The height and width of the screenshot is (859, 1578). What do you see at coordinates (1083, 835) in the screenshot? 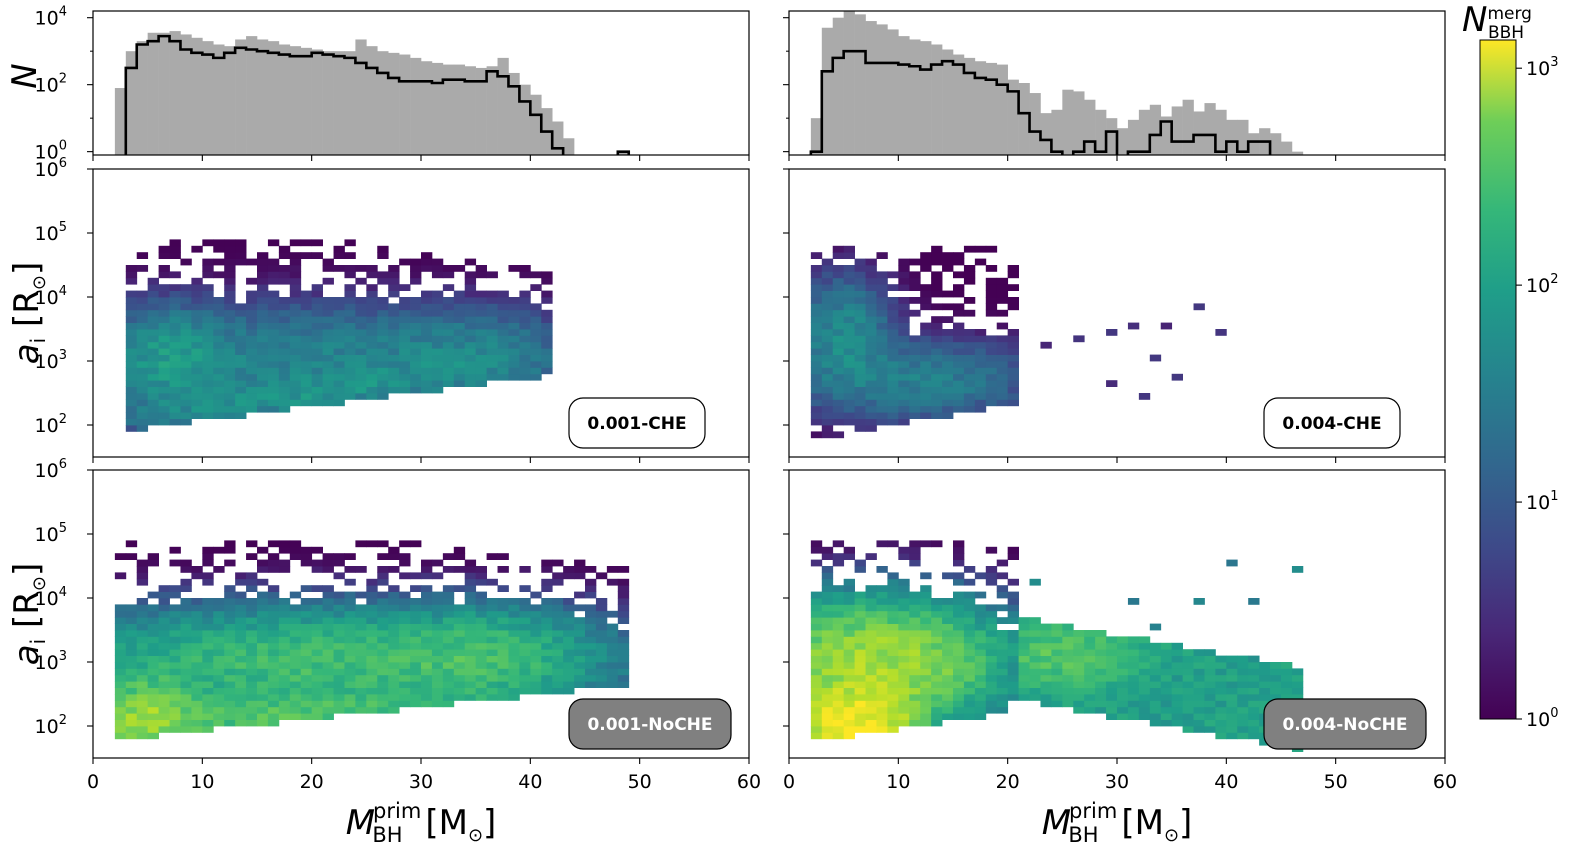
I see `xlabel-sub: BH` at bounding box center [1083, 835].